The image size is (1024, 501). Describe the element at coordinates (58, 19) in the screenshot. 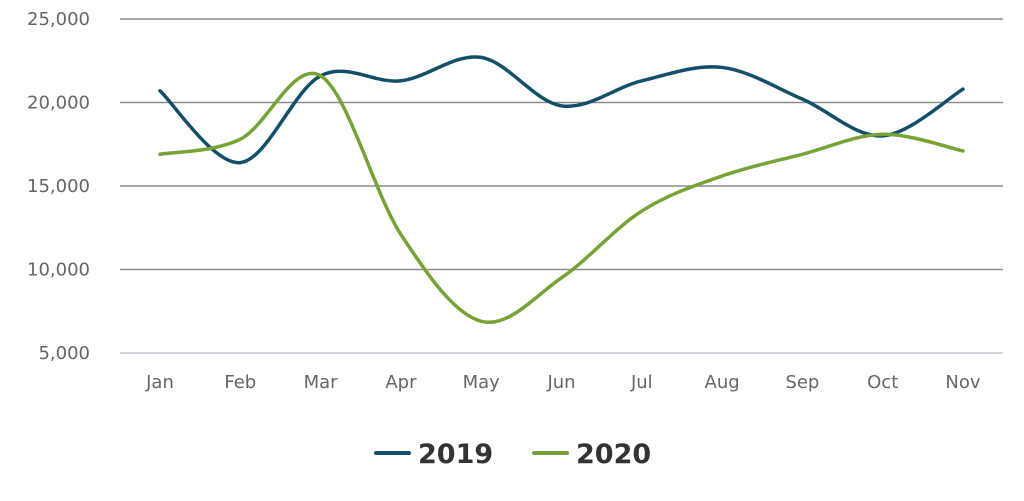

I see `y-tick-label: 25,000` at that location.